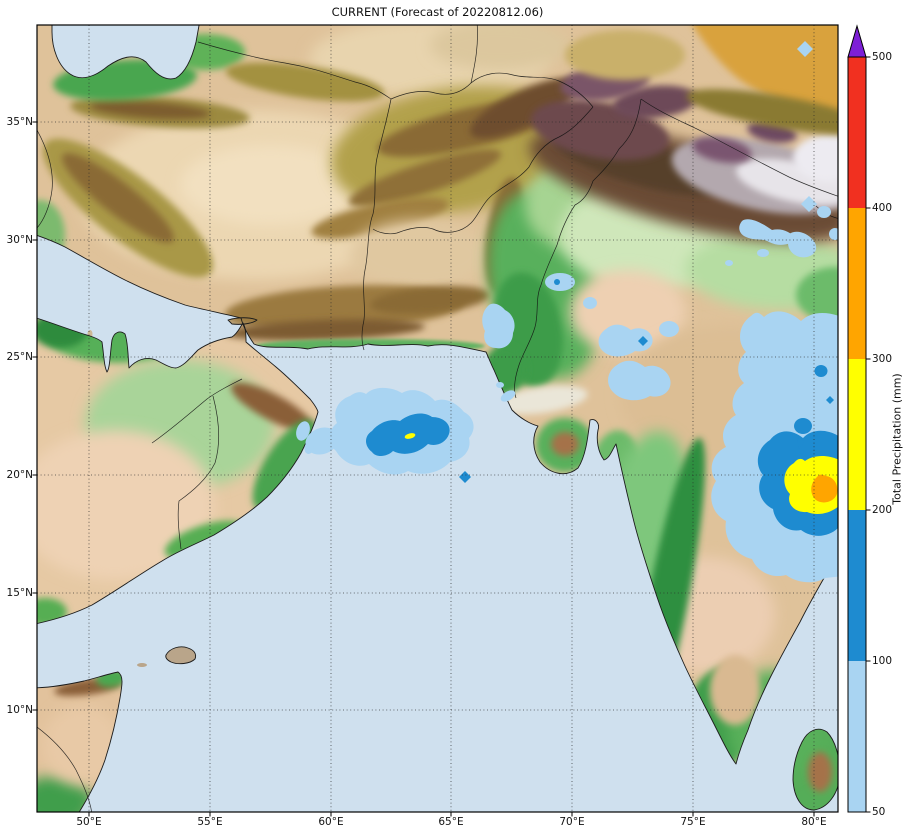 This screenshot has width=914, height=840. I want to click on colorbar-tick-label: 400, so click(882, 208).